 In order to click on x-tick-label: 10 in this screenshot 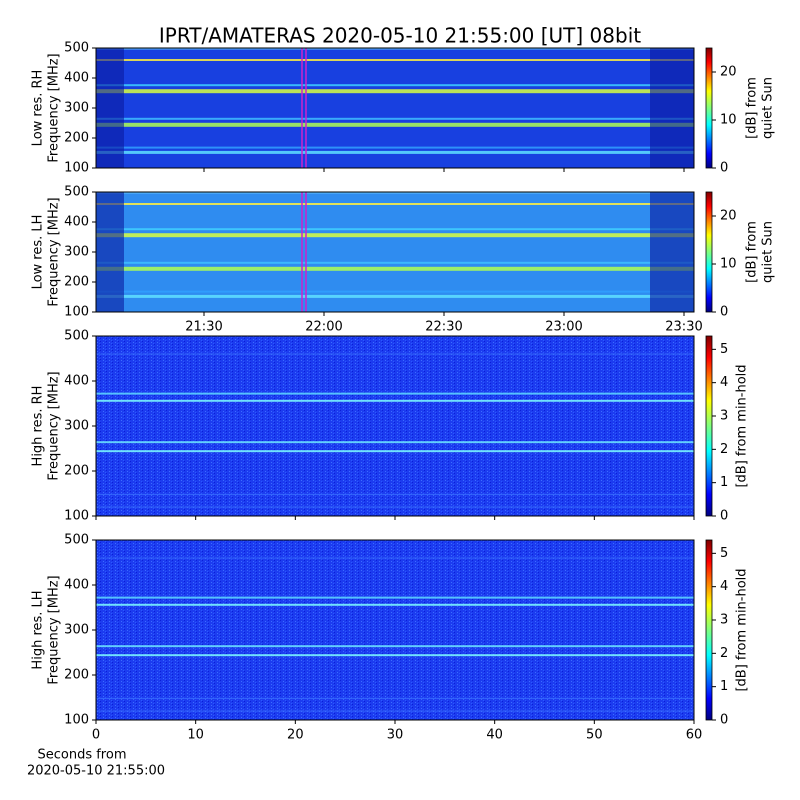, I will do `click(195, 735)`.